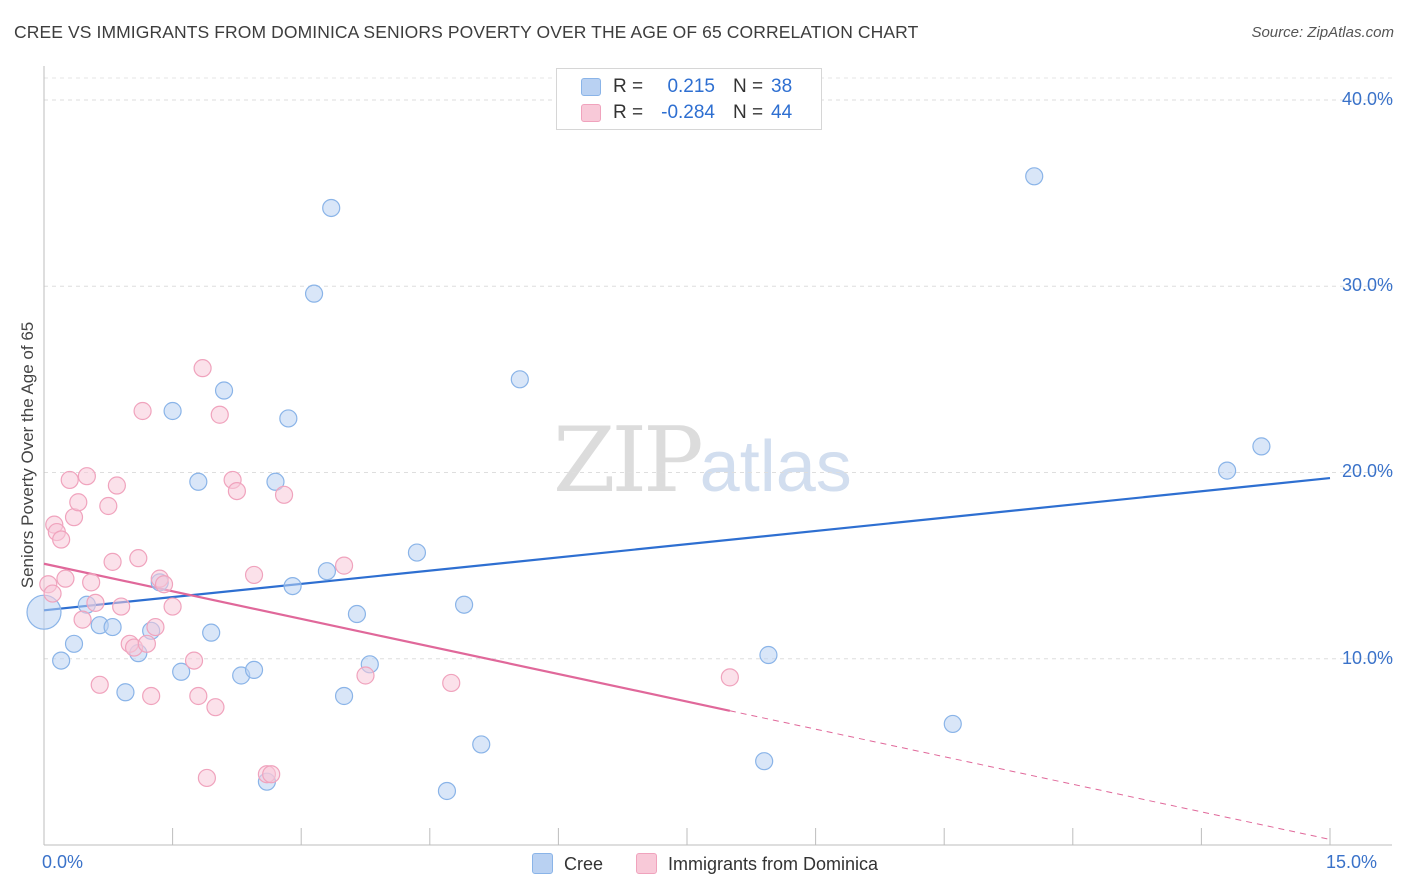  Describe the element at coordinates (1030, 775) in the screenshot. I see `dominica-trend-line-extension` at that location.